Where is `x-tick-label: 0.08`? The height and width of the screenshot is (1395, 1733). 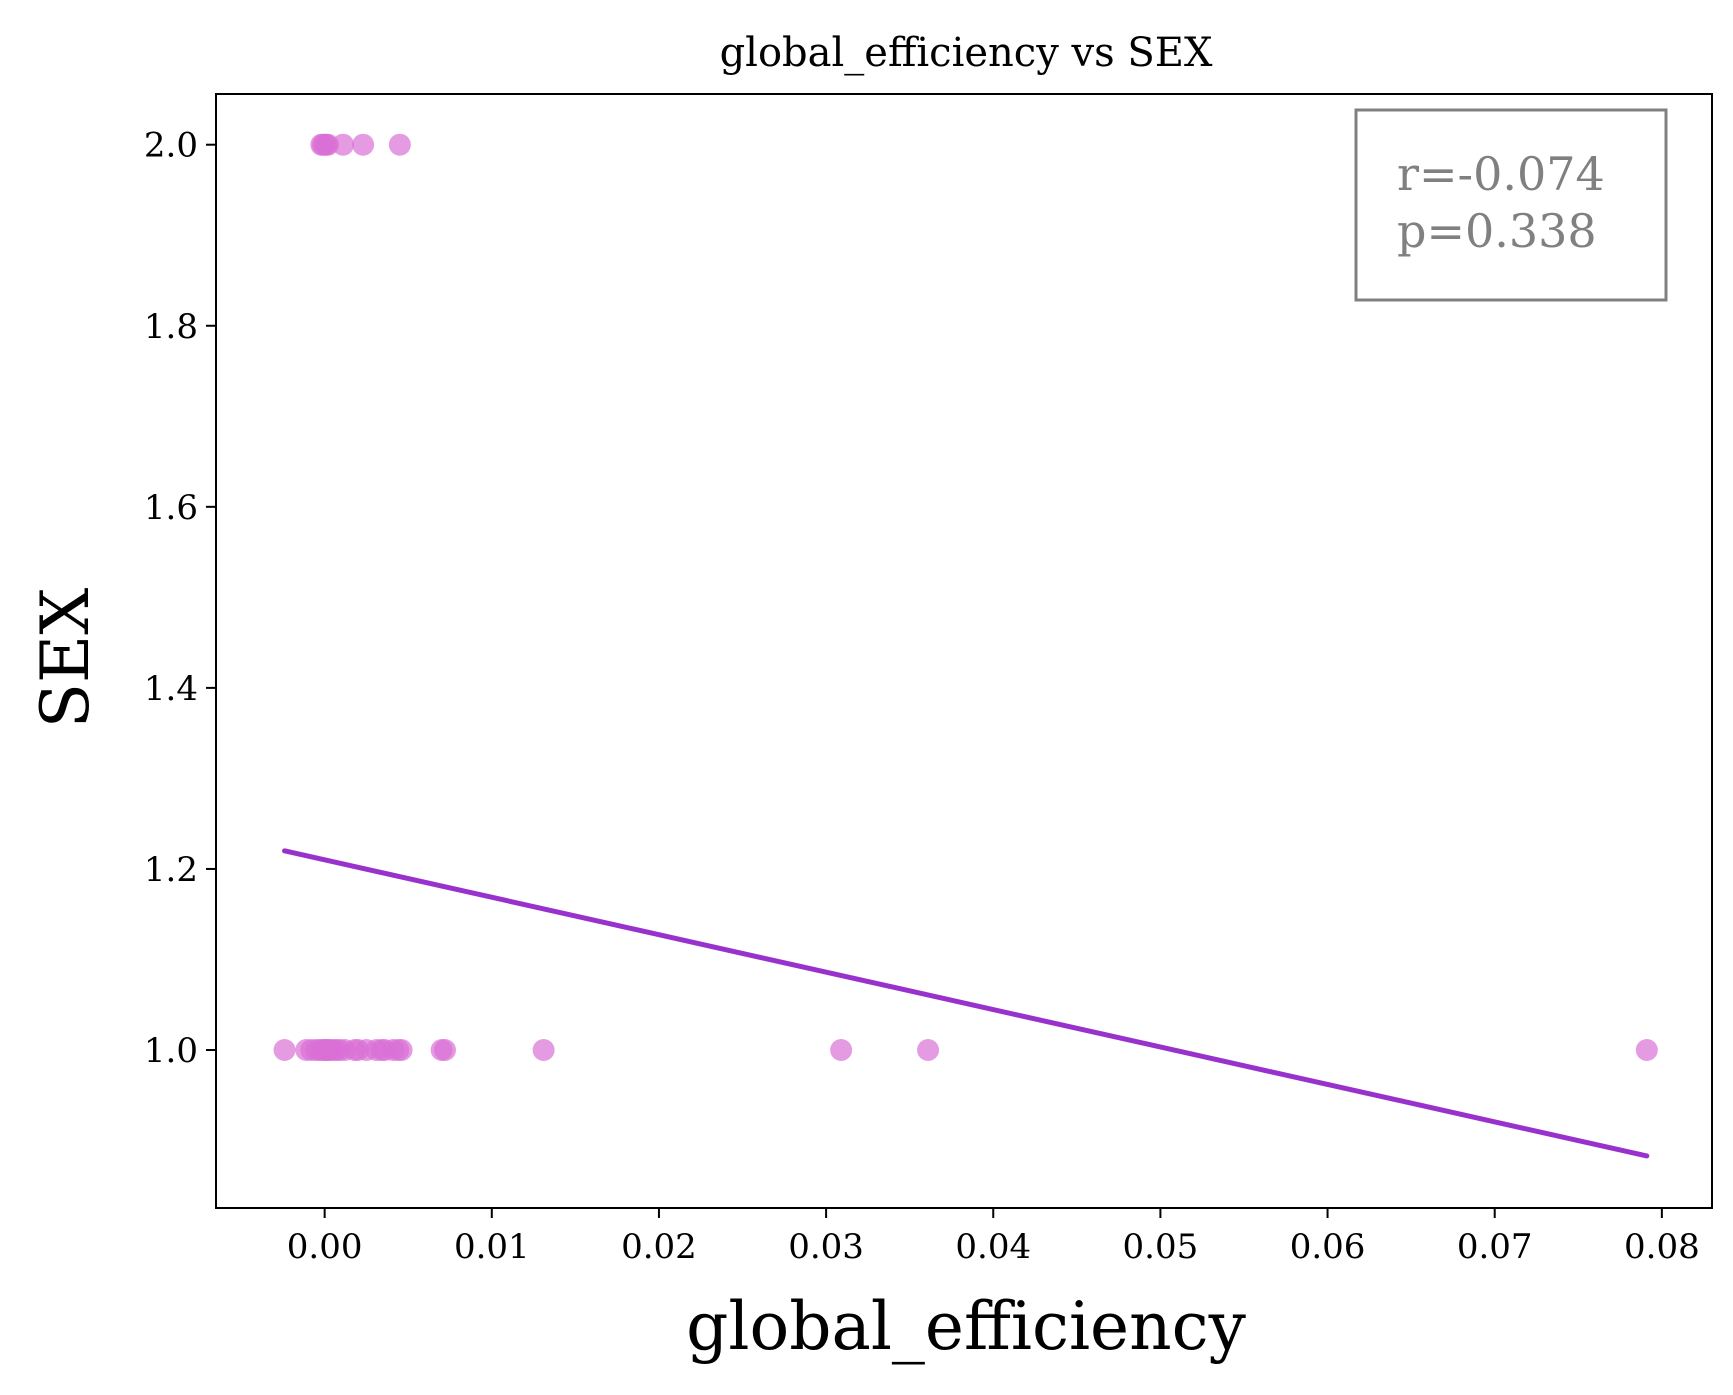
x-tick-label: 0.08 is located at coordinates (1662, 1247).